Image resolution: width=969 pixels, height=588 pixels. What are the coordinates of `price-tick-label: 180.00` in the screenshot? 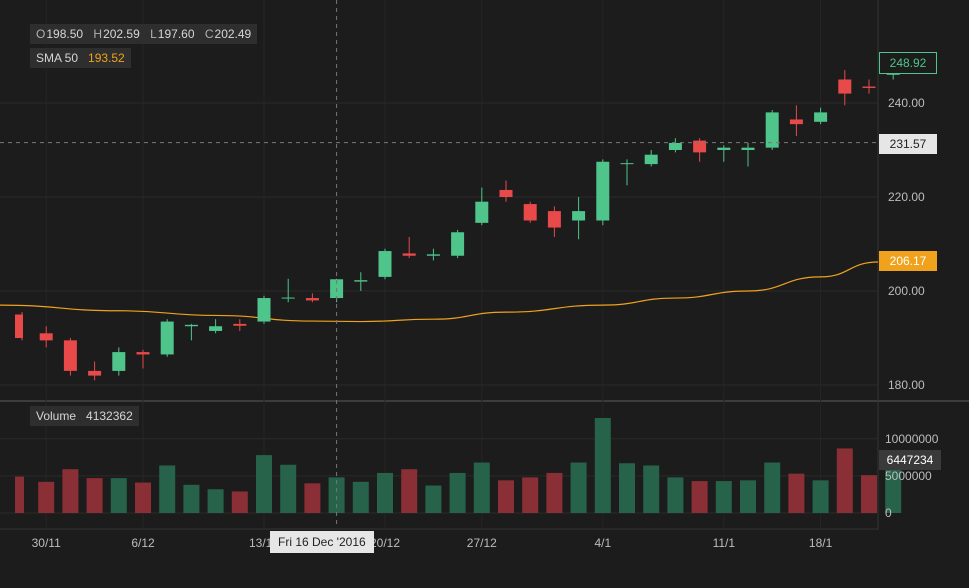 It's located at (906, 385).